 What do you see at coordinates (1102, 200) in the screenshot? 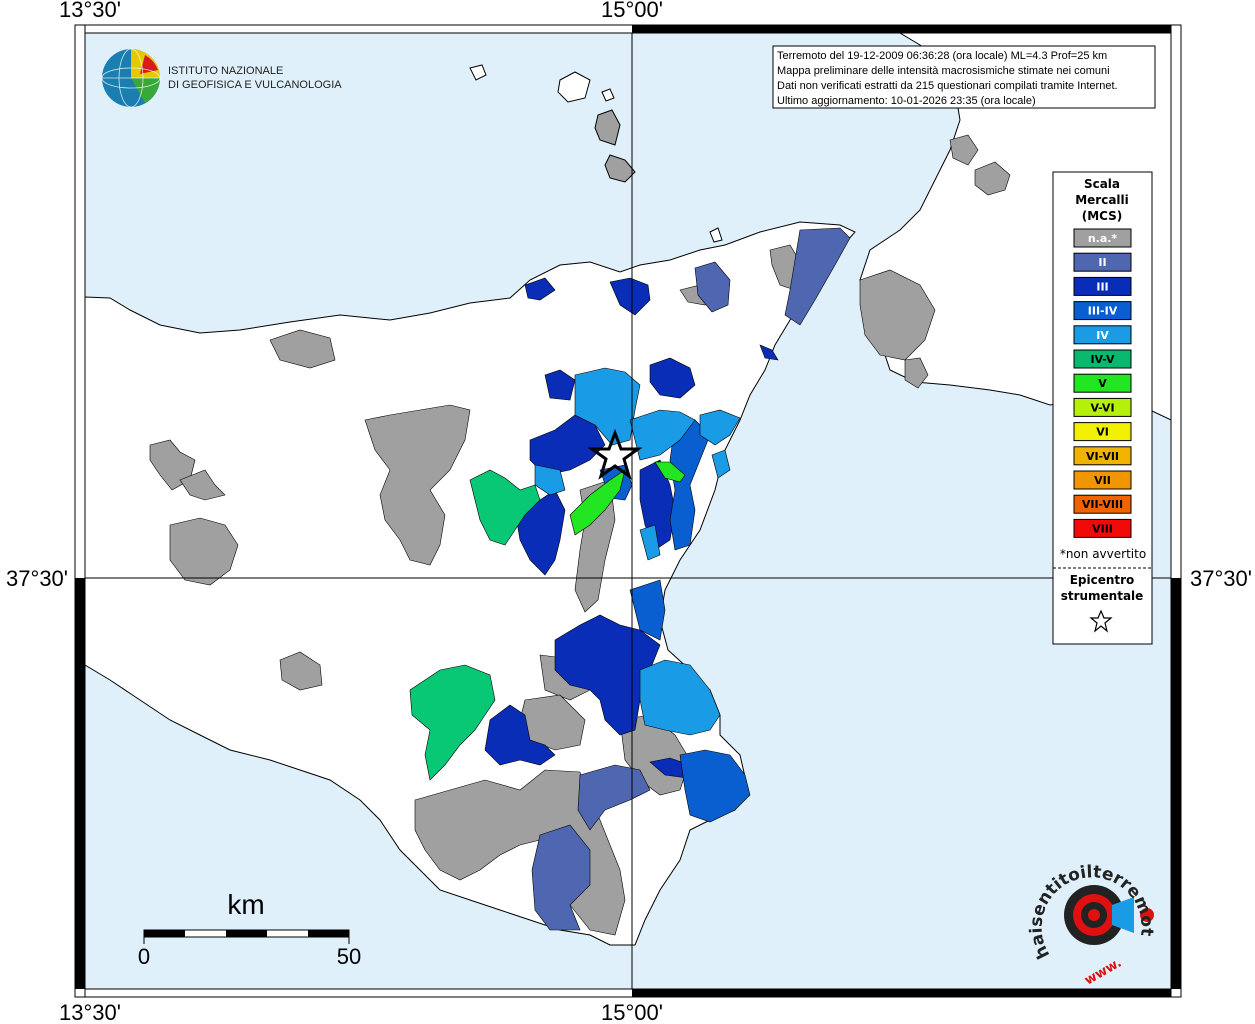
I see `legend-title-line2: Mercalli` at bounding box center [1102, 200].